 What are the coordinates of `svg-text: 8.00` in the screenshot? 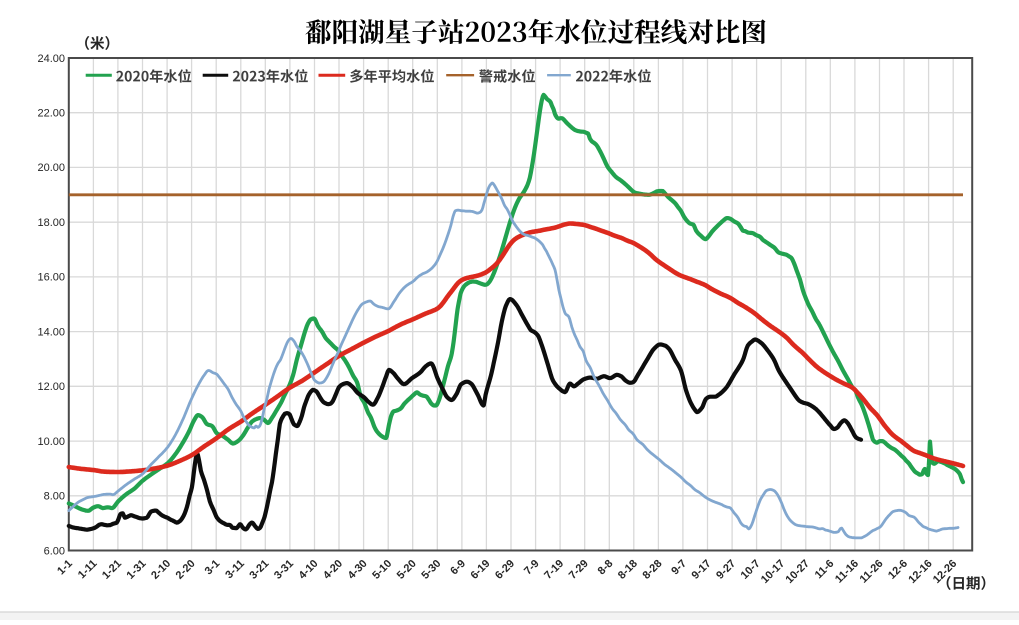 It's located at (54, 497).